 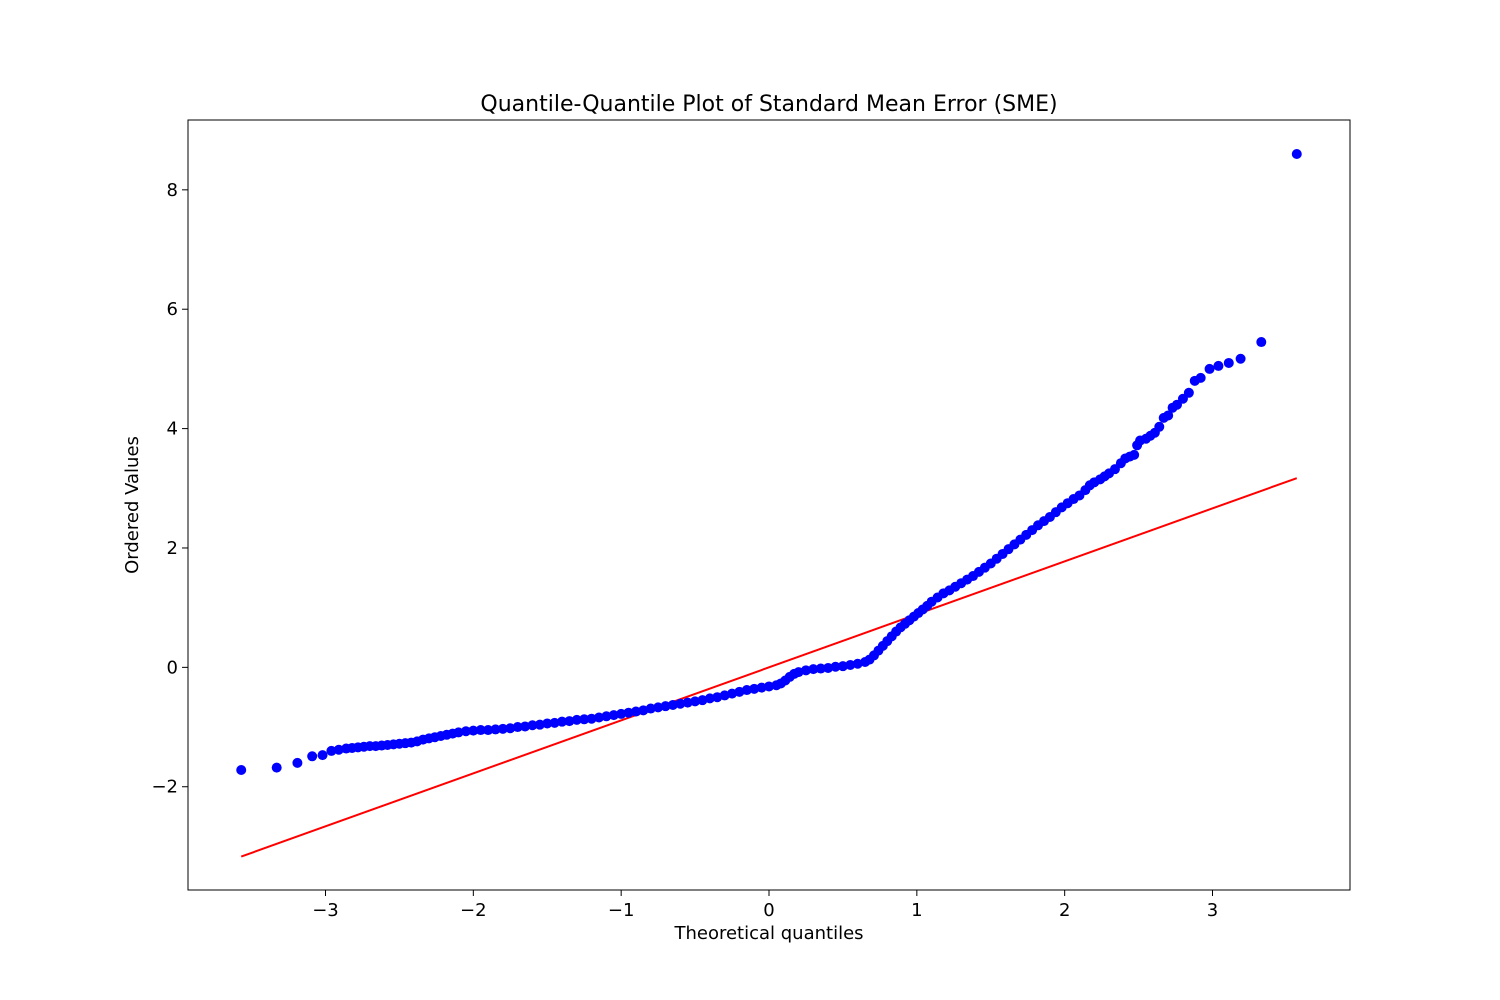 I want to click on y-tick-label: 8, so click(x=172, y=190).